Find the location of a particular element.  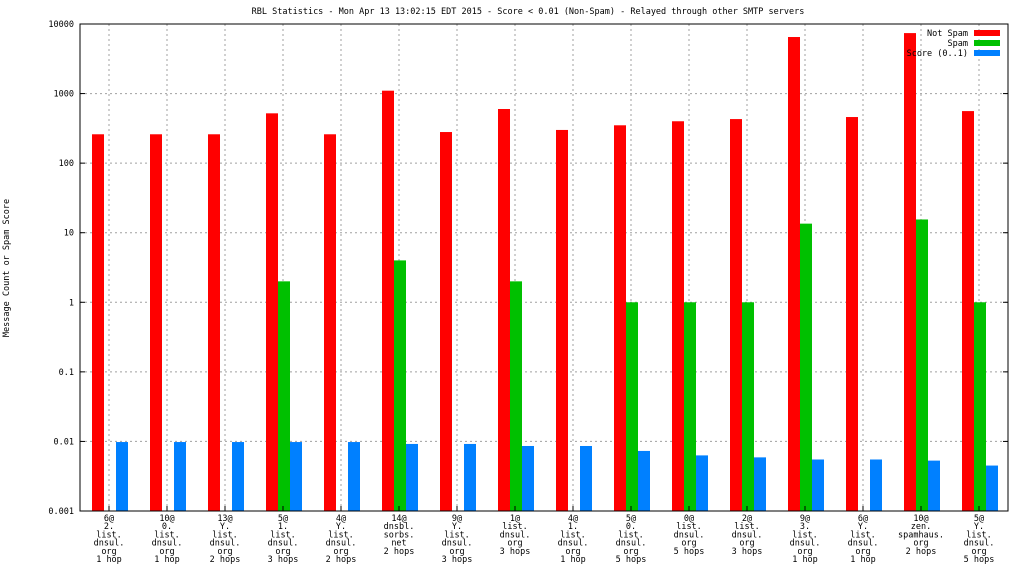

x-tick-label: 0@ list. dnsul. org 5 hops is located at coordinates (689, 535).